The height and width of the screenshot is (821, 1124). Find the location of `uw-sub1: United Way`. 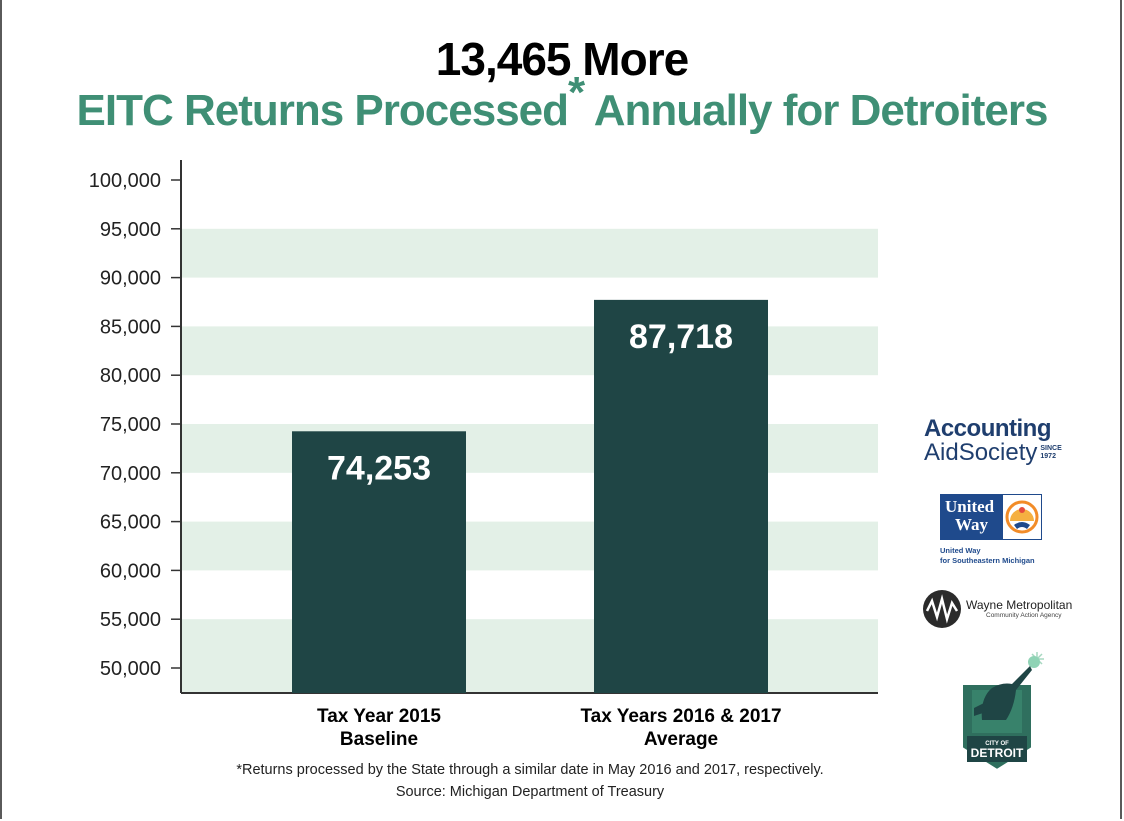

uw-sub1: United Way is located at coordinates (960, 550).